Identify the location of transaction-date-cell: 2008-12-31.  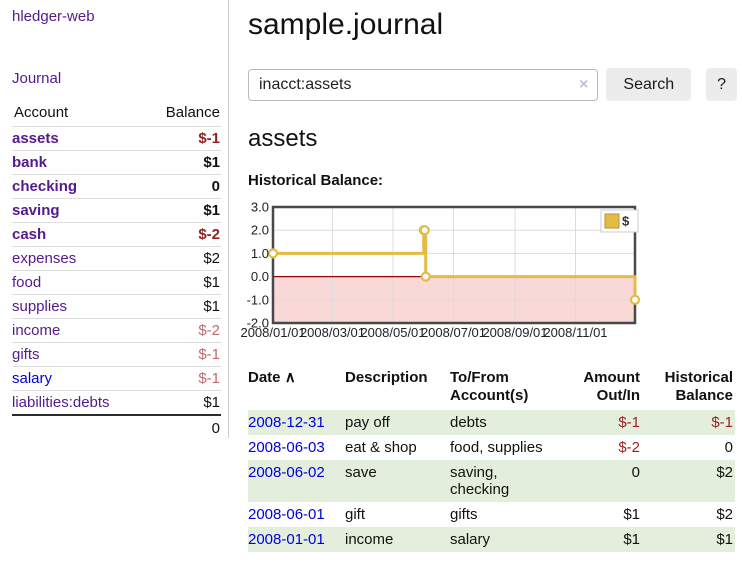
(296, 422).